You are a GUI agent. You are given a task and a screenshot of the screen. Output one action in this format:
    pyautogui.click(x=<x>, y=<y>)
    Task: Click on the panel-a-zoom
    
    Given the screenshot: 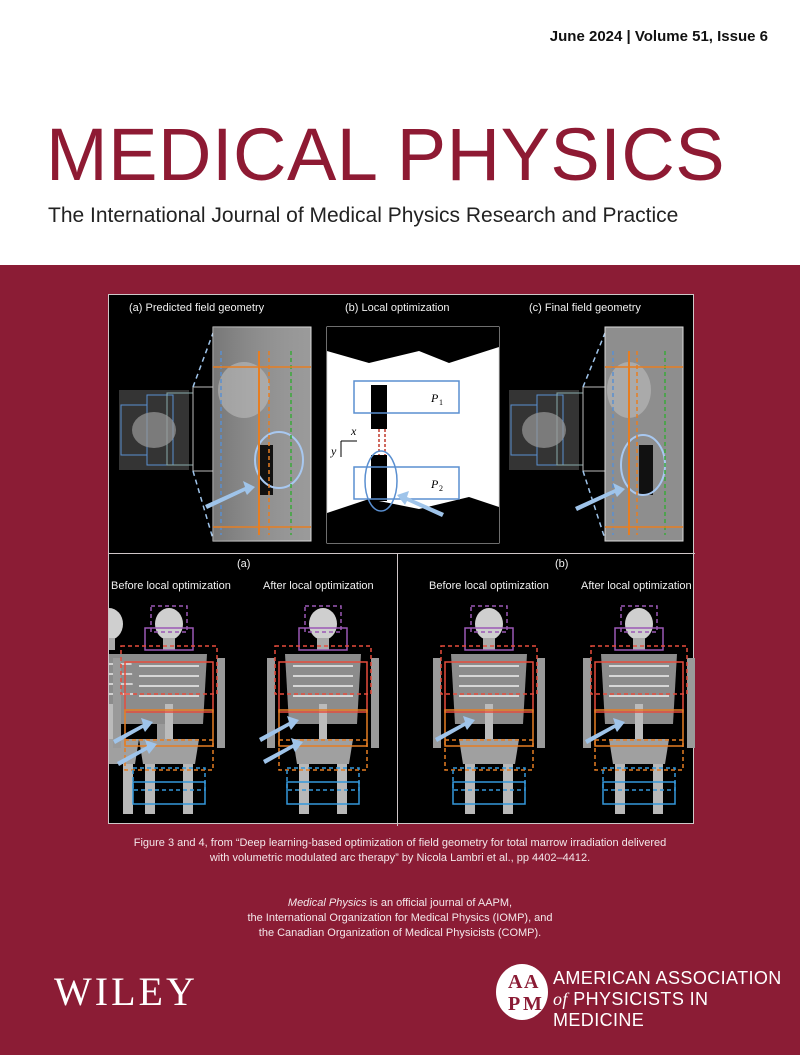 What is the action you would take?
    pyautogui.click(x=258, y=434)
    